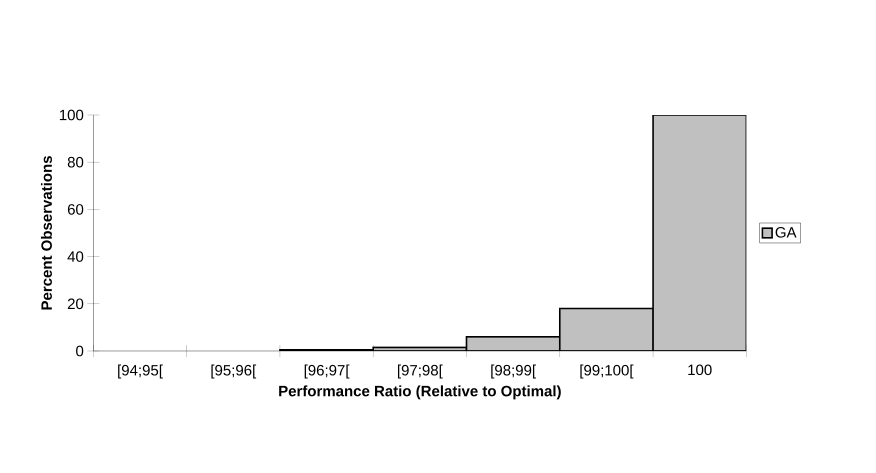 This screenshot has width=876, height=473. Describe the element at coordinates (700, 370) in the screenshot. I see `x-tick-label: 100` at that location.